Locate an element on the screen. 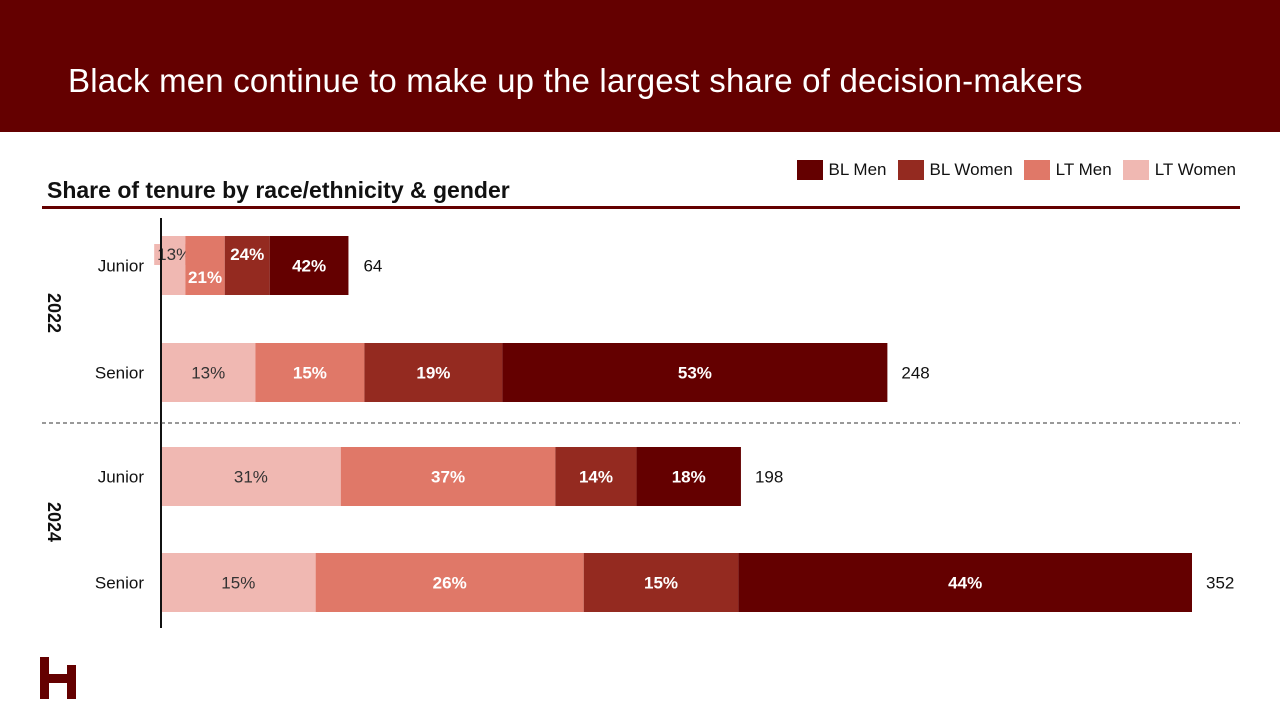 The width and height of the screenshot is (1280, 720). data-label-2024-senior-lt-men: 26% is located at coordinates (450, 583).